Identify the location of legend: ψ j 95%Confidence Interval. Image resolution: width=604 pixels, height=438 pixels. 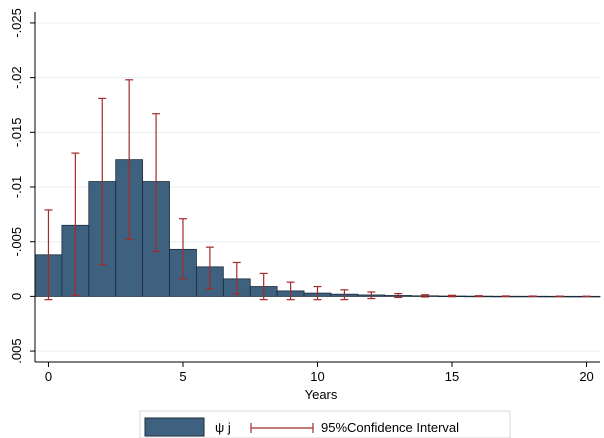
(325, 424).